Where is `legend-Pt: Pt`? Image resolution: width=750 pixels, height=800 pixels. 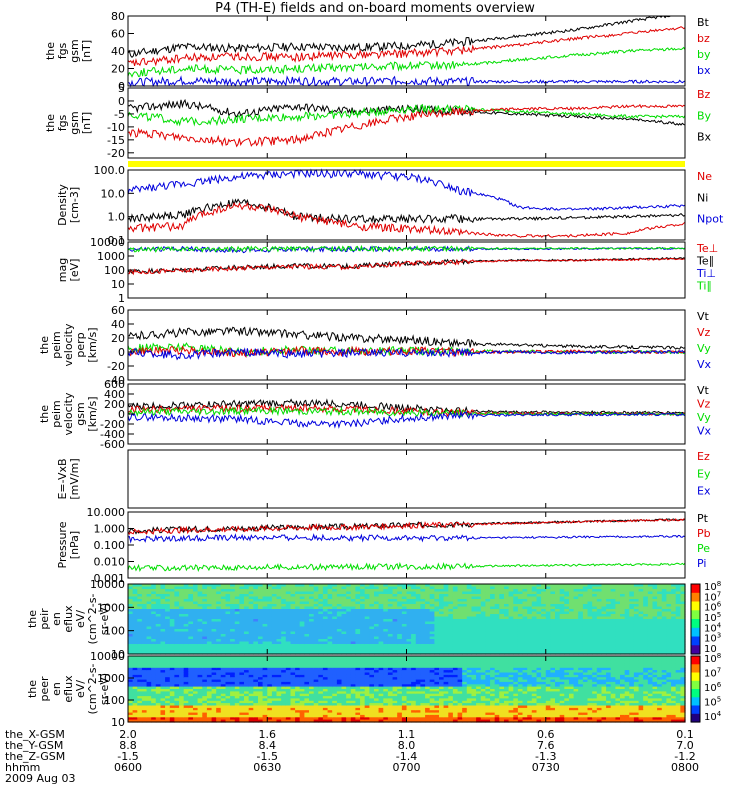 legend-Pt: Pt is located at coordinates (703, 518).